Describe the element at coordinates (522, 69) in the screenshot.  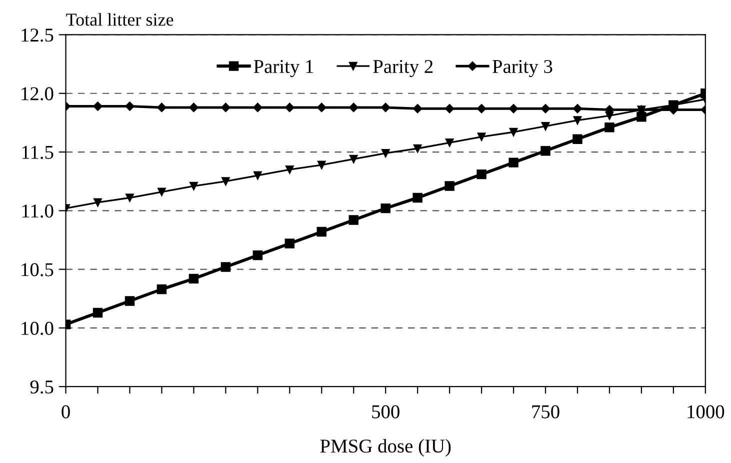
I see `legend-label: Parity 3` at that location.